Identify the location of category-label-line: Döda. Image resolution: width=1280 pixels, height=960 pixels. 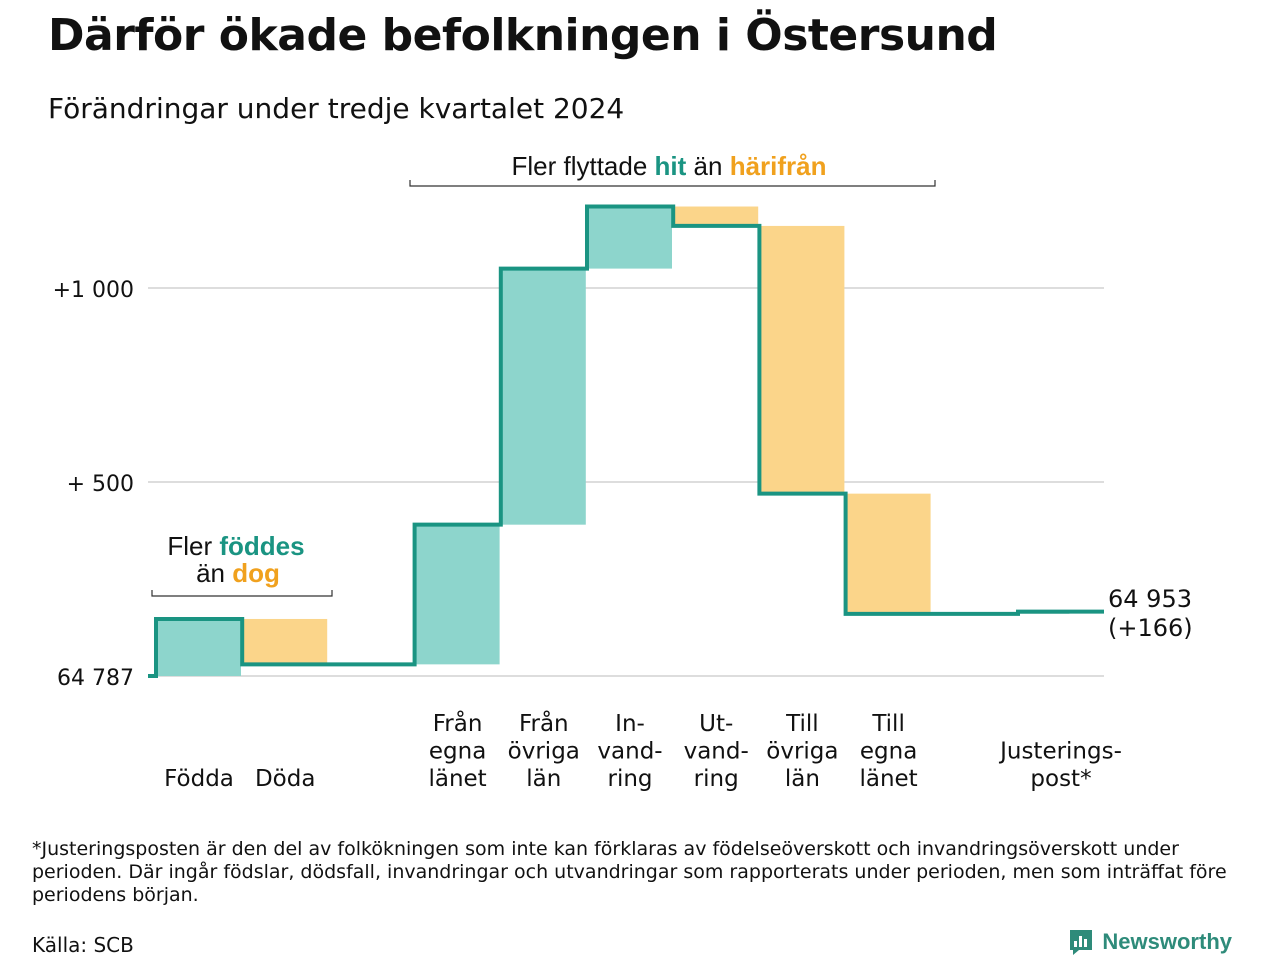
(285, 779).